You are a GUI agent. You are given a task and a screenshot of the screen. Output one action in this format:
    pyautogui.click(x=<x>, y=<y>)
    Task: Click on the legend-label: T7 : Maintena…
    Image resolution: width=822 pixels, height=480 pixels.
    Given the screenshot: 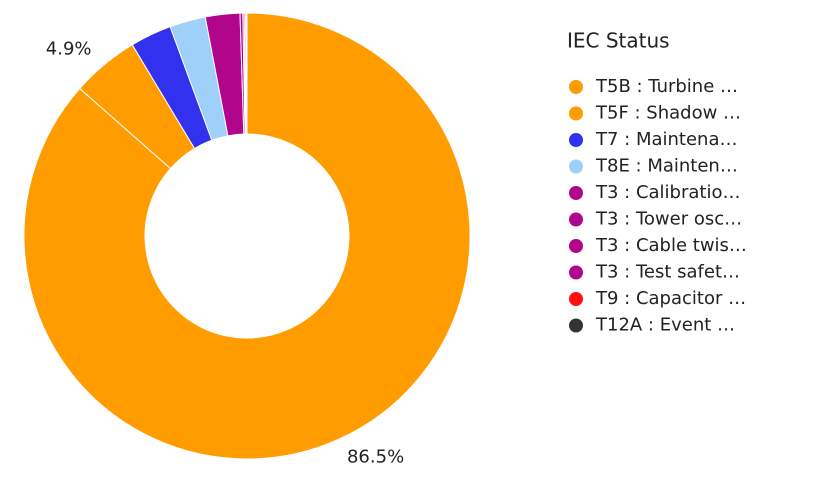 What is the action you would take?
    pyautogui.click(x=666, y=139)
    